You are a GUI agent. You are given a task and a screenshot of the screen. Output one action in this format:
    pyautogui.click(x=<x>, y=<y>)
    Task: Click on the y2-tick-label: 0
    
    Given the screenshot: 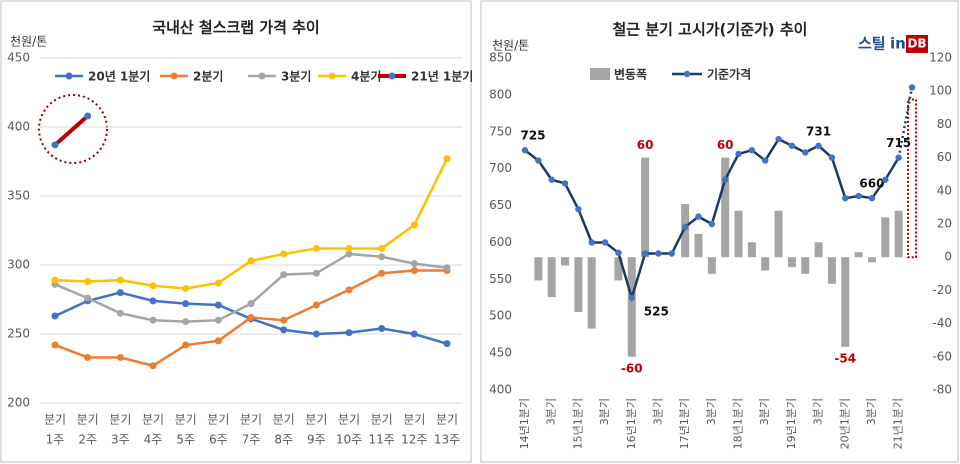 What is the action you would take?
    pyautogui.click(x=948, y=257)
    